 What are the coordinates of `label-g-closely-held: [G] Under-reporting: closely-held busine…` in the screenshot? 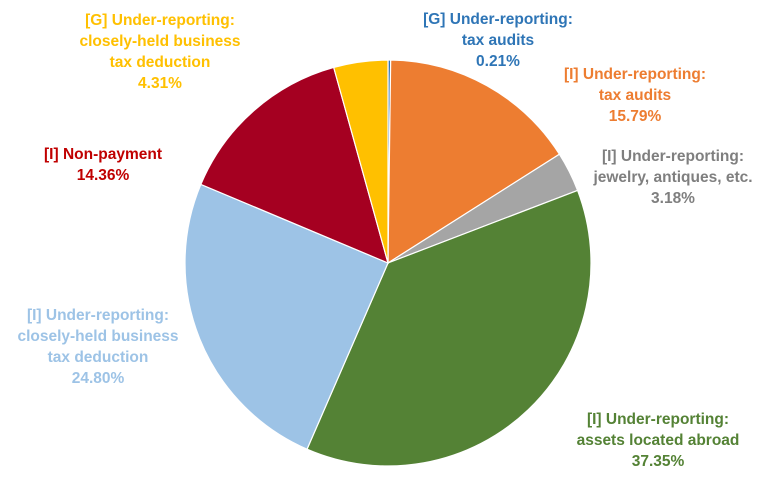 It's located at (160, 52).